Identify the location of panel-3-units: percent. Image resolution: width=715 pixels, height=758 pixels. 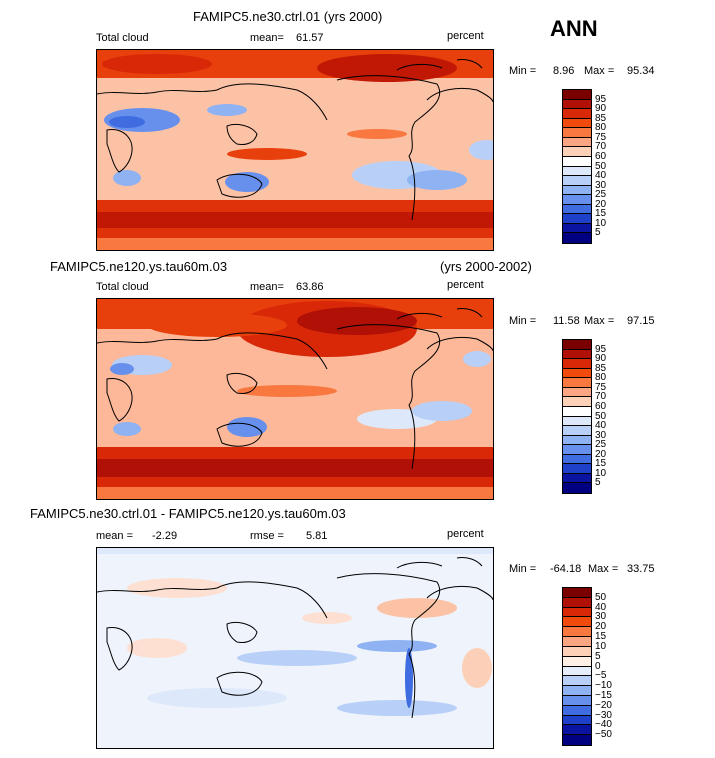
(465, 534).